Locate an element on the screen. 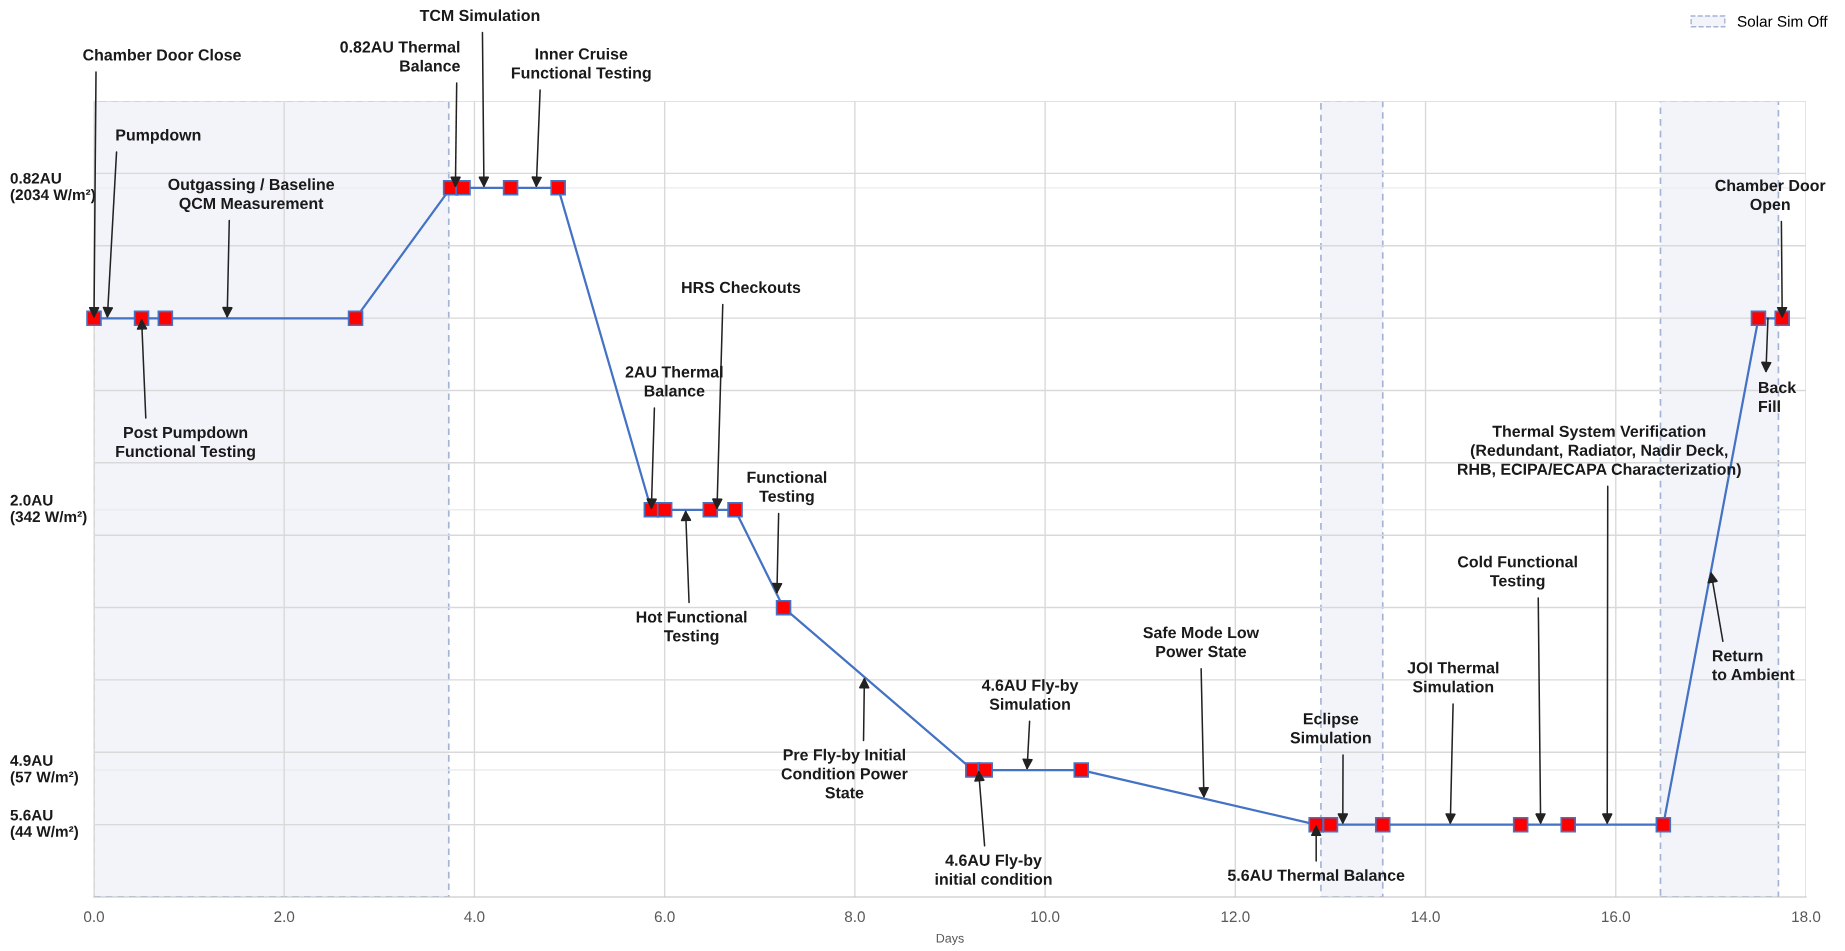 This screenshot has width=1845, height=951. annotation: Eclipse Simulation is located at coordinates (1330, 728).